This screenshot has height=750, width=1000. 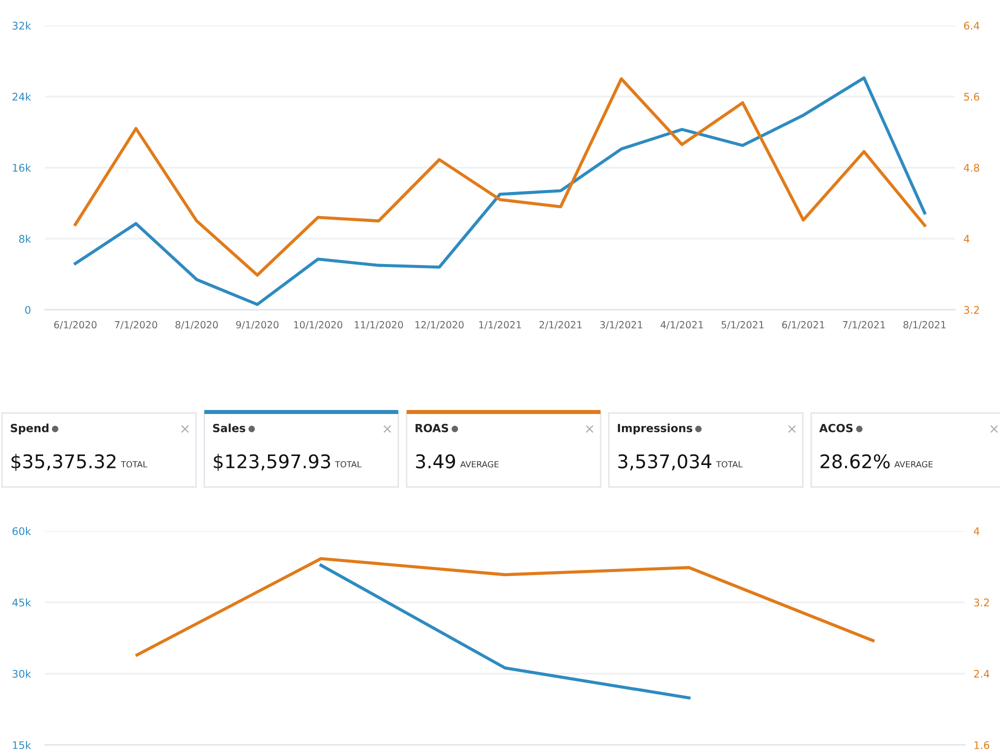 What do you see at coordinates (378, 325) in the screenshot?
I see `x-tick-label: 11/1/2020` at bounding box center [378, 325].